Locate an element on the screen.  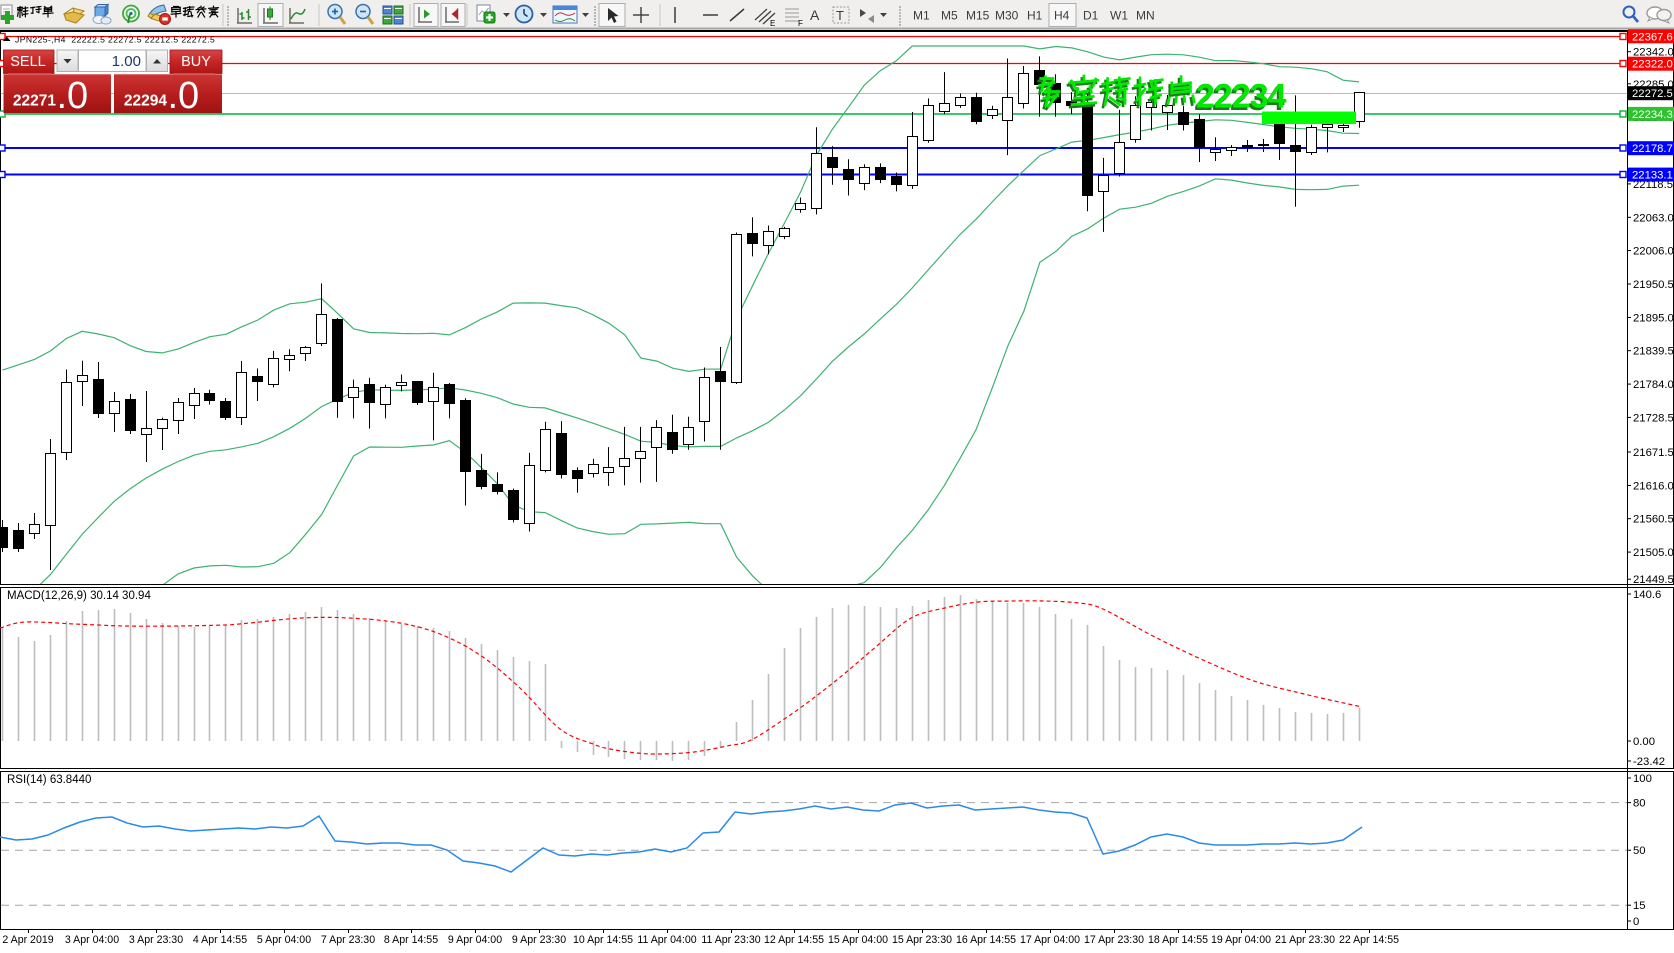
svg-text: 7 Apr 23:30 is located at coordinates (348, 940).